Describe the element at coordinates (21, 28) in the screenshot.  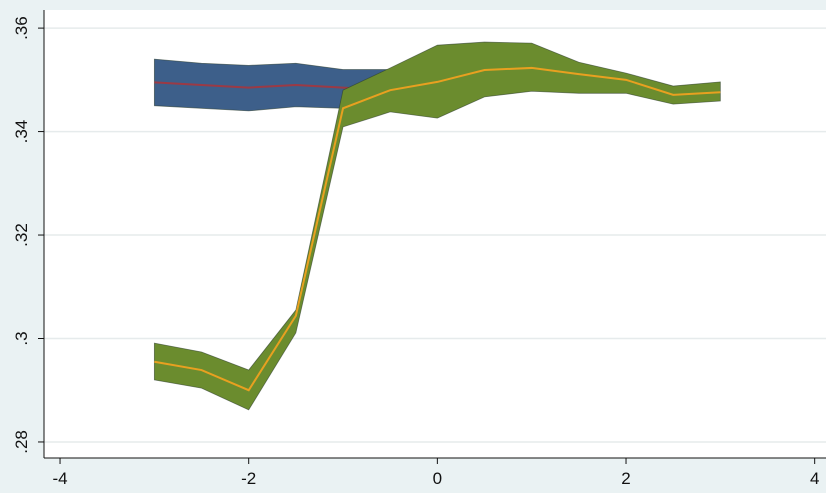
I see `y-tick-label: .36` at that location.